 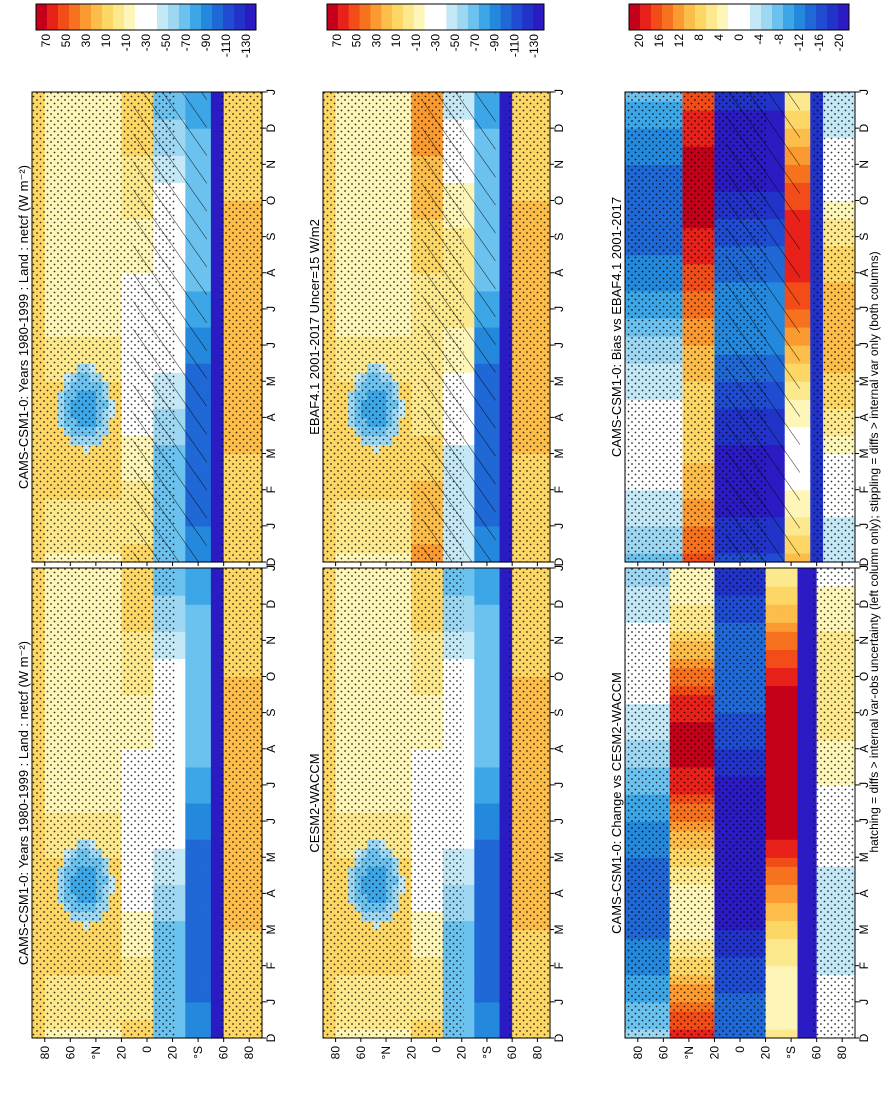 I want to click on hatching, so click(x=170, y=327).